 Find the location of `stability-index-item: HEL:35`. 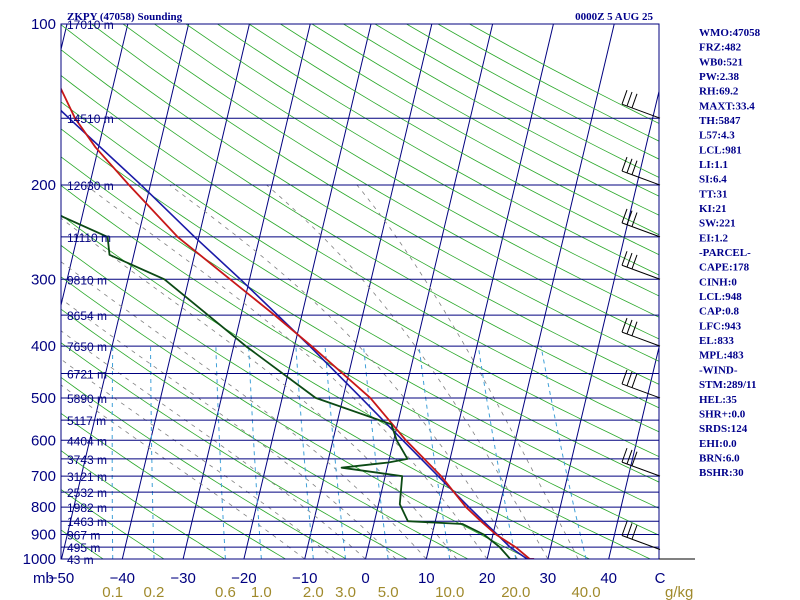

stability-index-item: HEL:35 is located at coordinates (718, 400).